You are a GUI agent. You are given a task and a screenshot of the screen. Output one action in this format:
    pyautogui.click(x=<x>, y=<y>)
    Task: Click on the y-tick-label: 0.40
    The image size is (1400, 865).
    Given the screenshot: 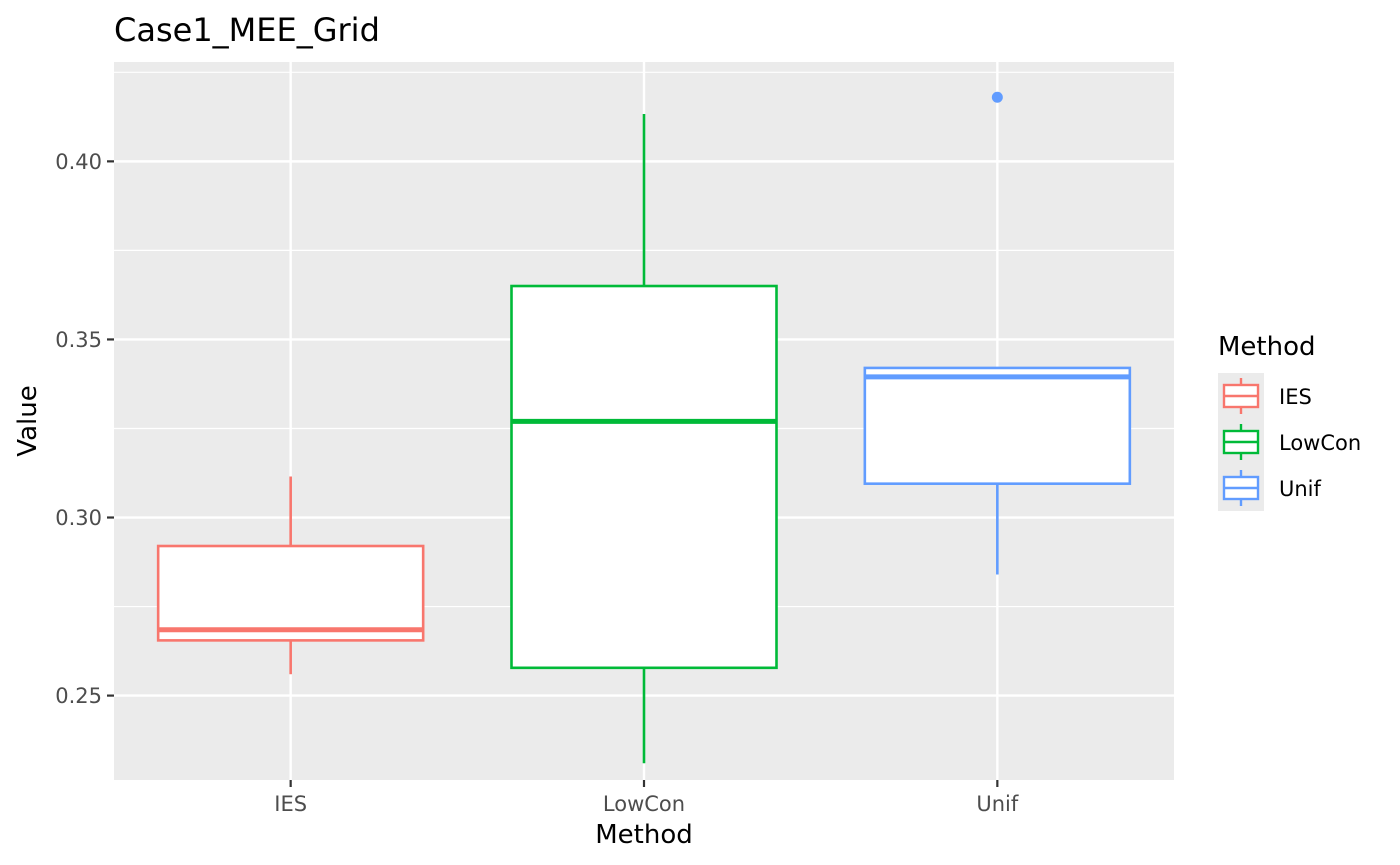 What is the action you would take?
    pyautogui.click(x=78, y=162)
    